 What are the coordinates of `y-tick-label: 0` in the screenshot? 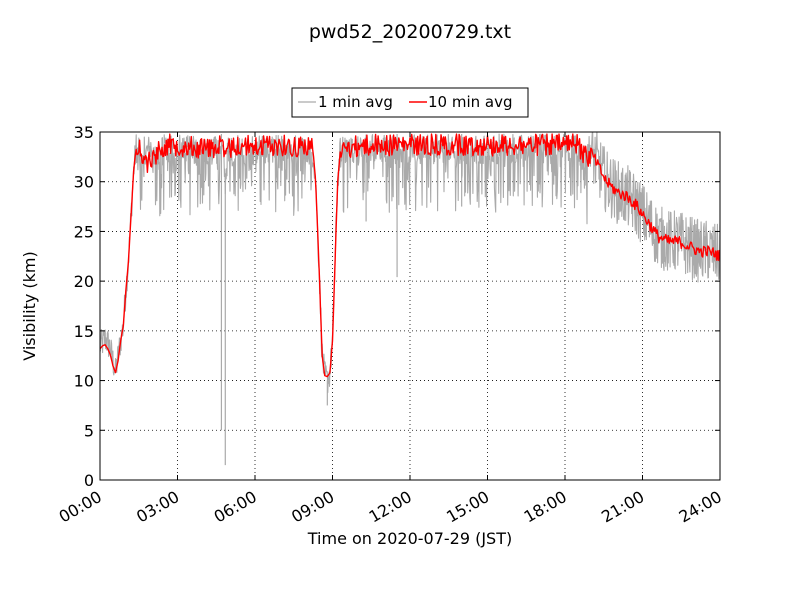 It's located at (89, 480).